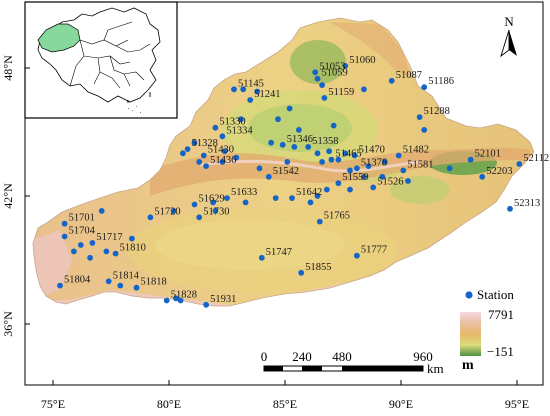 Image resolution: width=550 pixels, height=416 pixels. Describe the element at coordinates (401, 404) in the screenshot. I see `lon-label-90: 90°E` at that location.